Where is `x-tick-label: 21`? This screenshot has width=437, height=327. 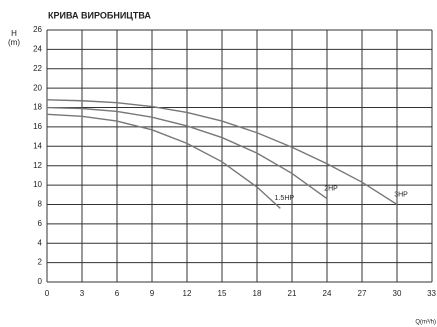 x-tick-label: 21 is located at coordinates (292, 293).